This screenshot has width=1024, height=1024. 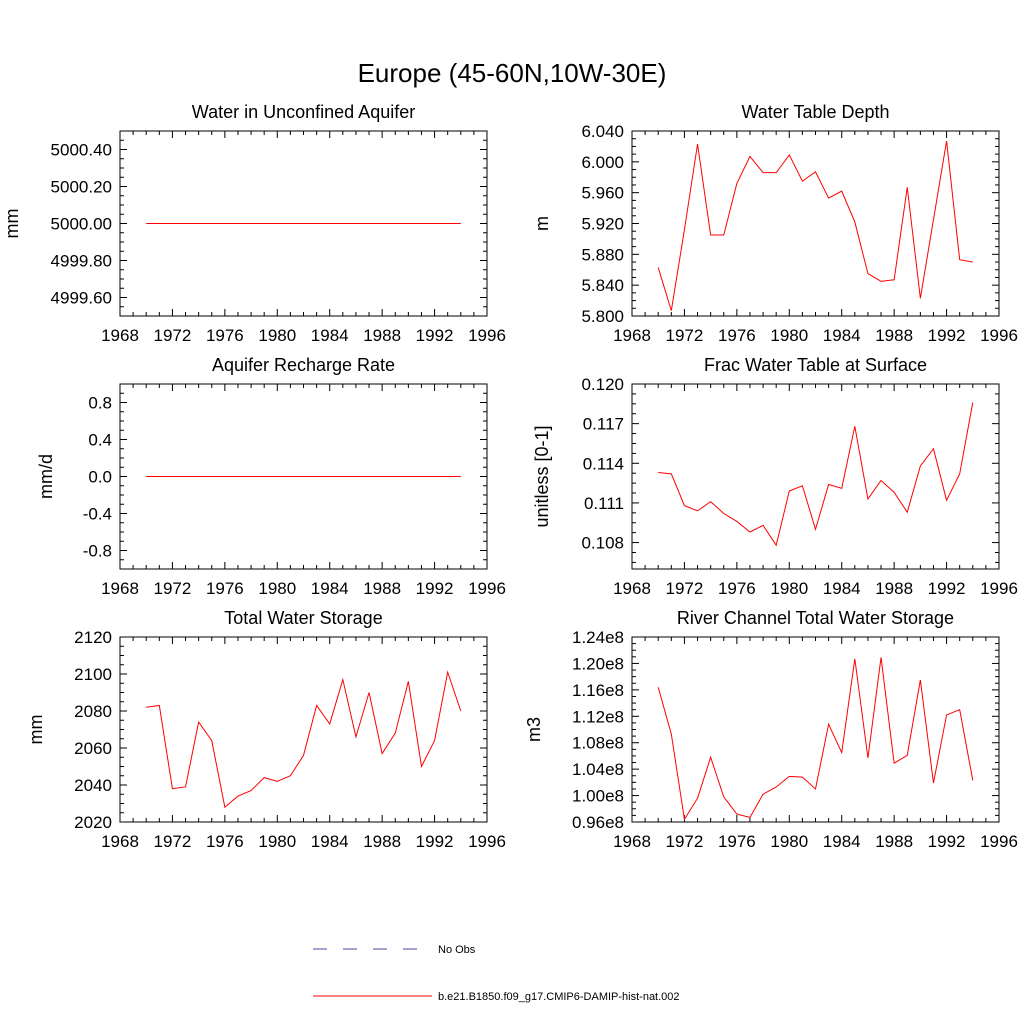 What do you see at coordinates (330, 841) in the screenshot?
I see `chart-5-xtick-label: 1984` at bounding box center [330, 841].